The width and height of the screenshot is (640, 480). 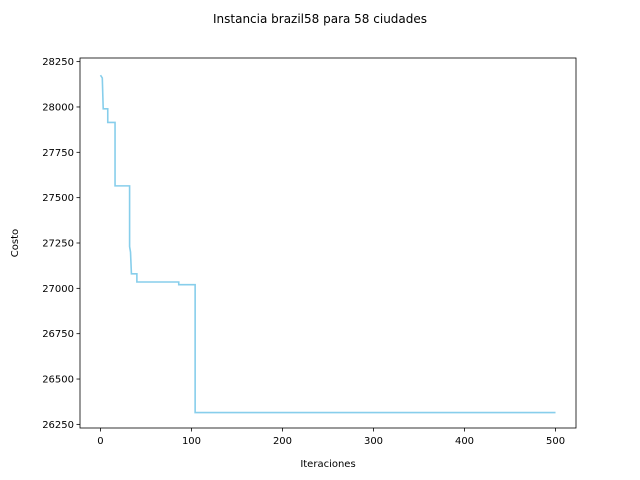 I want to click on y-tick-label: 26250, so click(x=58, y=425).